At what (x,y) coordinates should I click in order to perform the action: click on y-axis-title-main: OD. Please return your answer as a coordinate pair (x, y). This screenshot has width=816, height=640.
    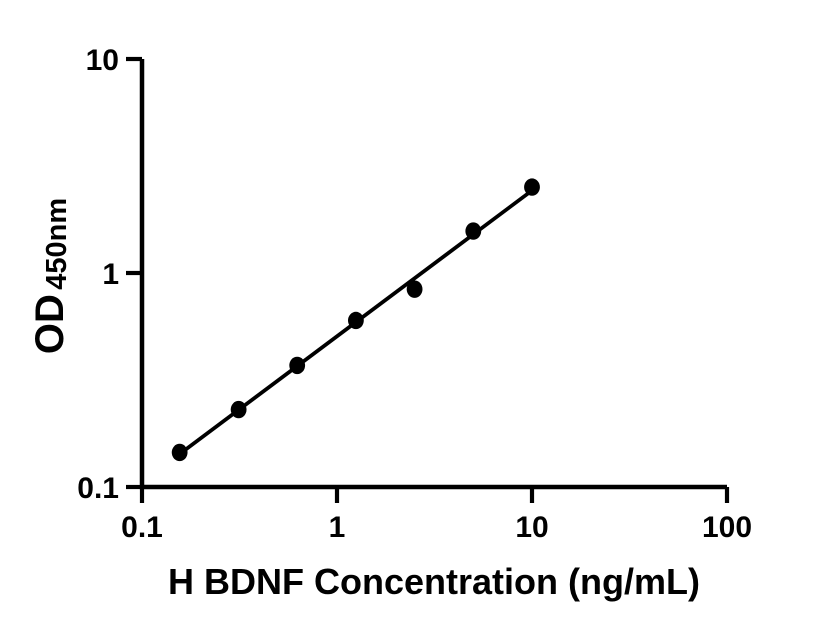
    Looking at the image, I should click on (50, 324).